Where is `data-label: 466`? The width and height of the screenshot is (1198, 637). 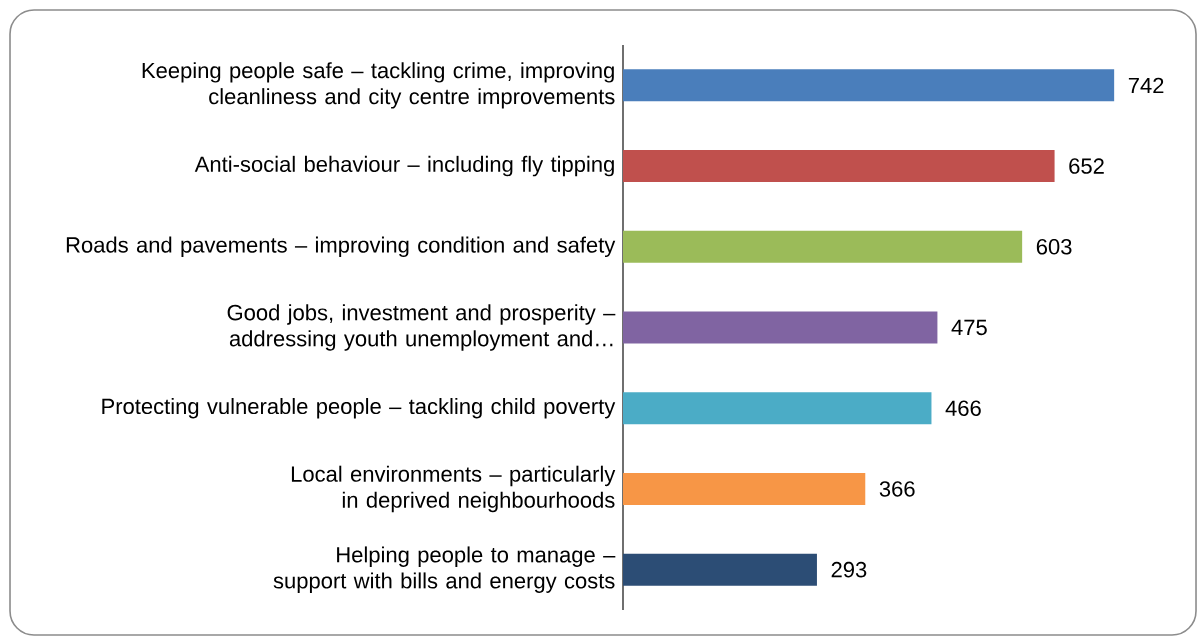 data-label: 466 is located at coordinates (963, 408).